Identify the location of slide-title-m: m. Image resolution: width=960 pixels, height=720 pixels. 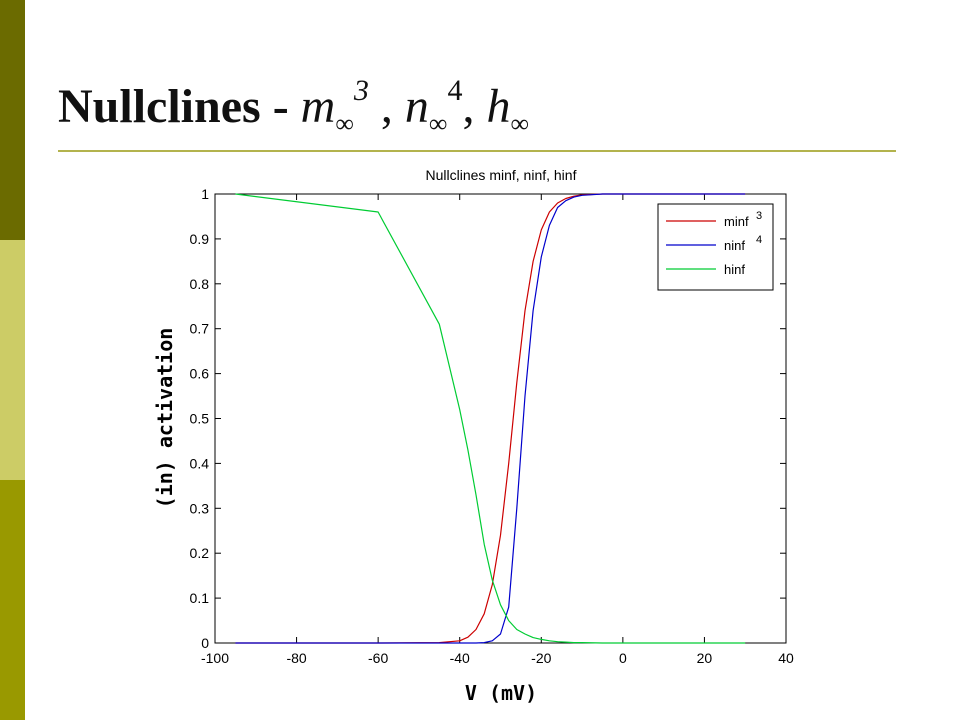
(318, 106).